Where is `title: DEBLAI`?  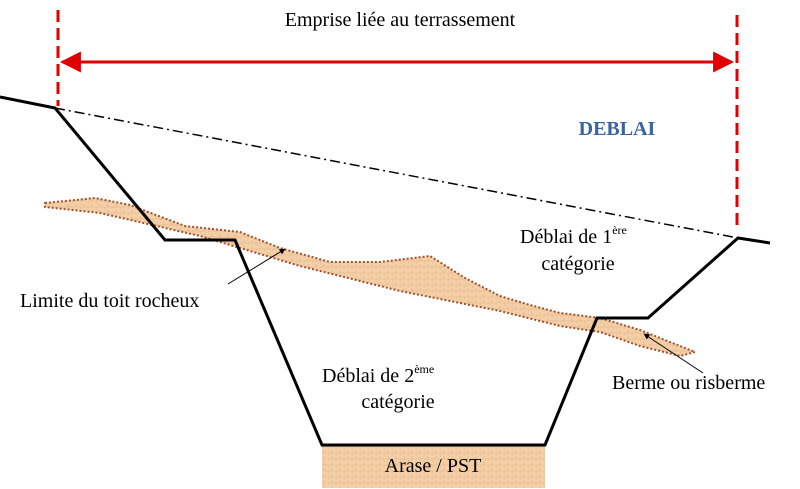
title: DEBLAI is located at coordinates (617, 129).